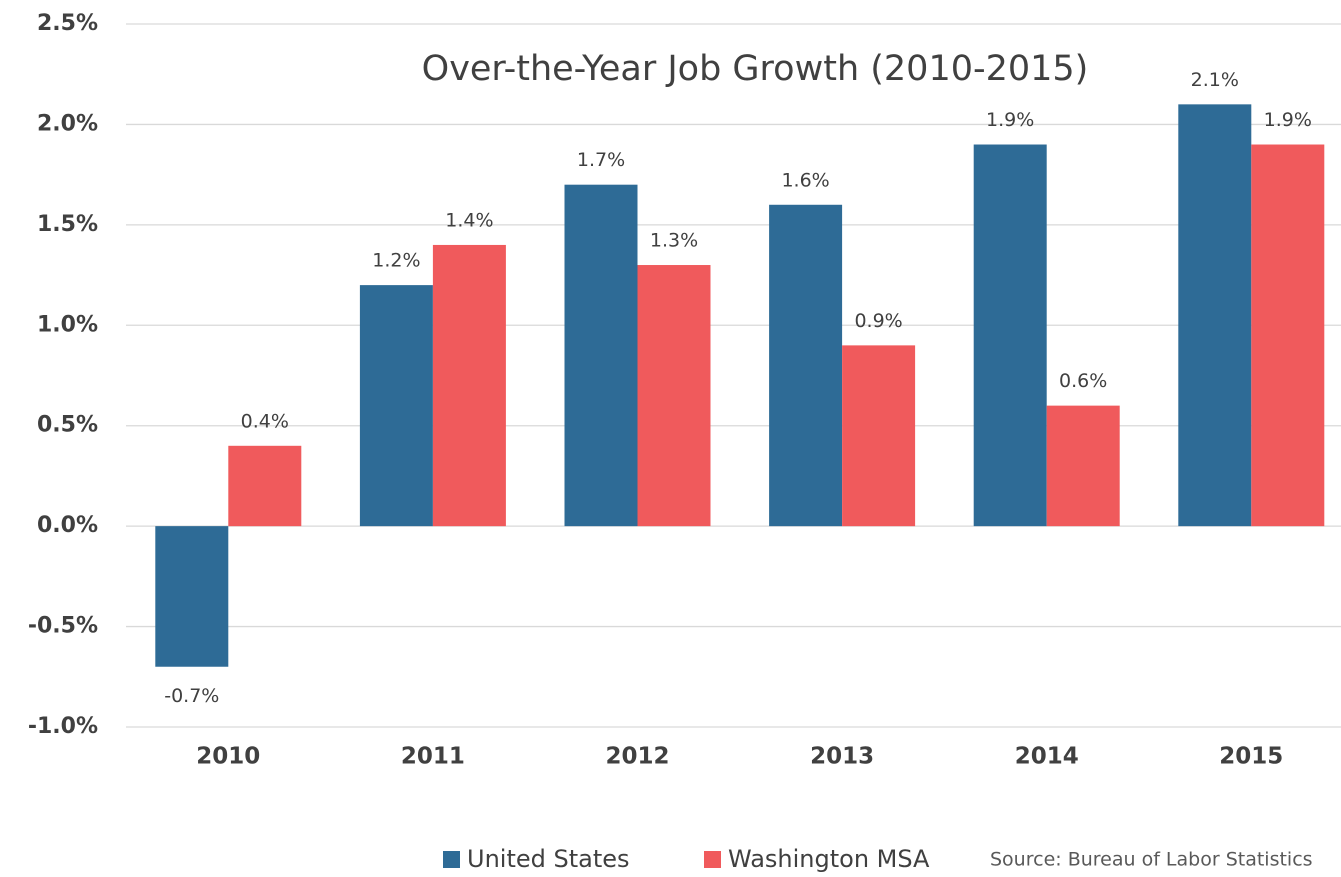 The width and height of the screenshot is (1341, 877). I want to click on x-tick-label: 2013, so click(842, 757).